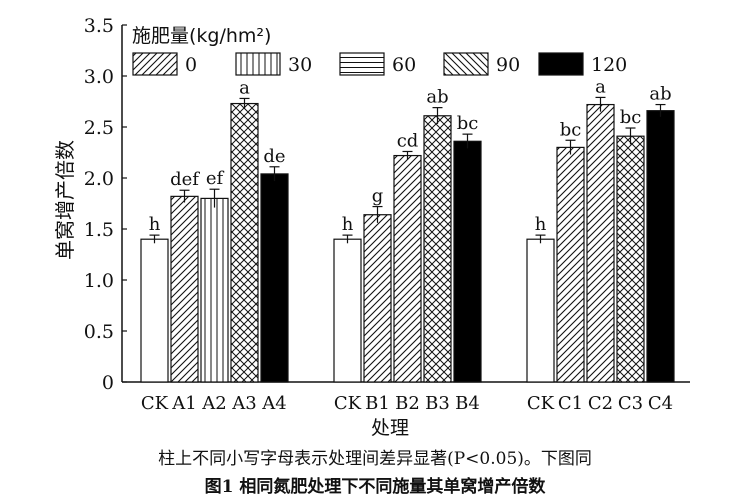 The width and height of the screenshot is (750, 500). Describe the element at coordinates (213, 403) in the screenshot. I see `x-tick-label: A2` at that location.